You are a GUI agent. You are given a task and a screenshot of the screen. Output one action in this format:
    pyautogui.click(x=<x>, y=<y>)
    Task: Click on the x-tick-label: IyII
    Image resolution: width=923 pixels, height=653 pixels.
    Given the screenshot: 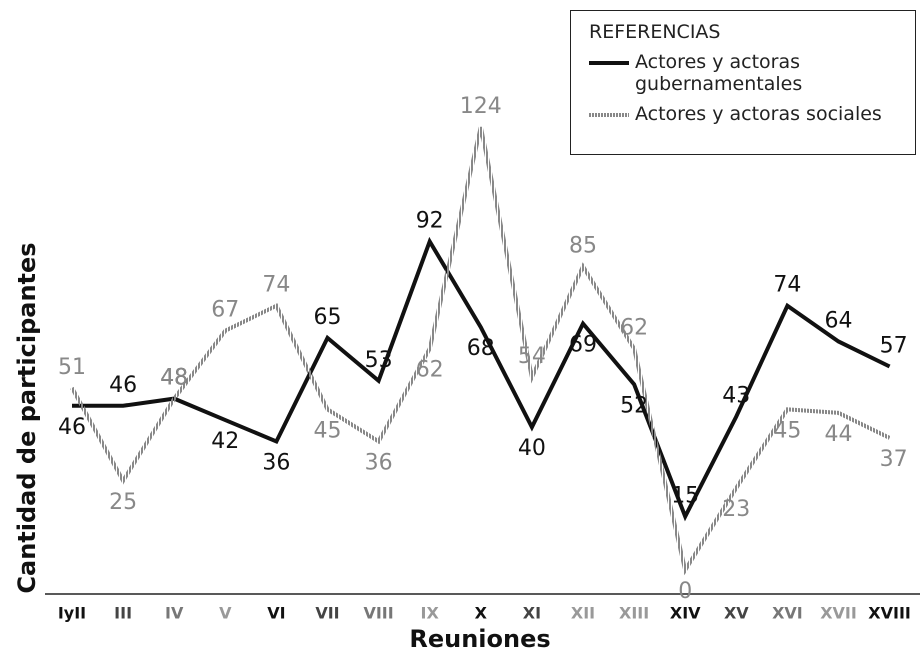 What is the action you would take?
    pyautogui.click(x=72, y=613)
    